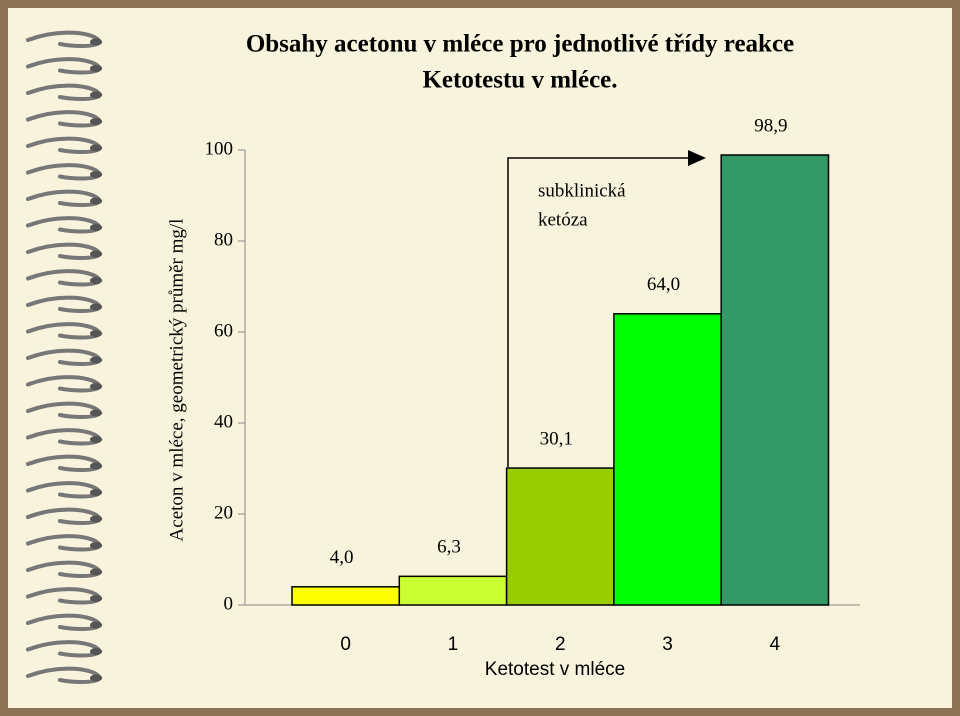  Describe the element at coordinates (667, 644) in the screenshot. I see `x-tick-label: 3` at that location.